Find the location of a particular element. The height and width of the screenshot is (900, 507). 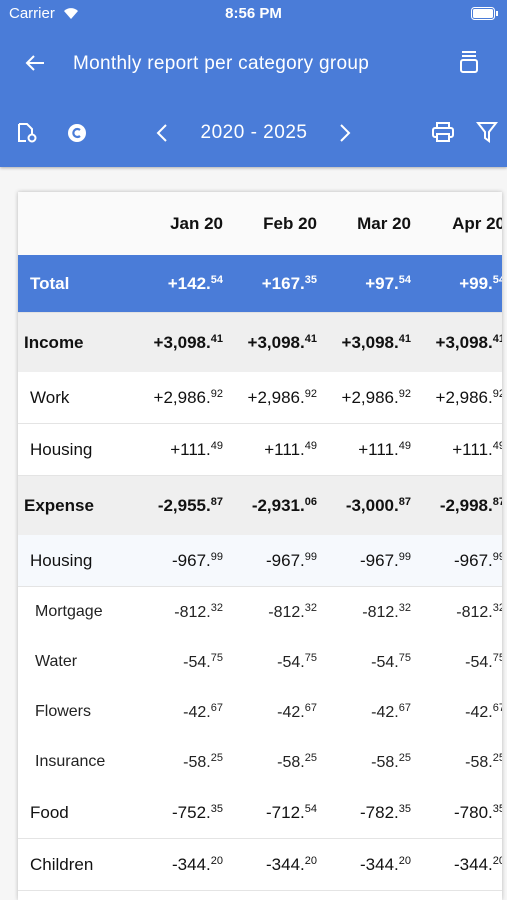

row-label: Insurance is located at coordinates (70, 761).